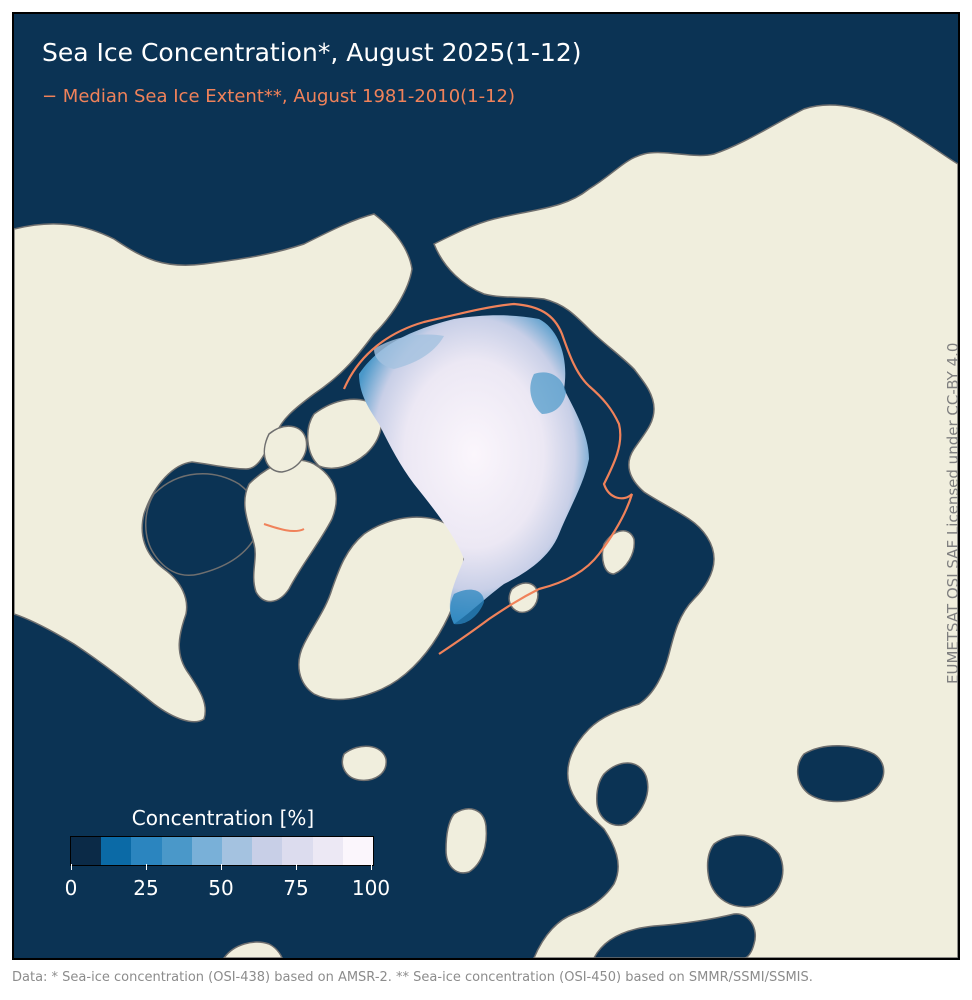  What do you see at coordinates (285, 449) in the screenshot?
I see `land-victoria-island` at bounding box center [285, 449].